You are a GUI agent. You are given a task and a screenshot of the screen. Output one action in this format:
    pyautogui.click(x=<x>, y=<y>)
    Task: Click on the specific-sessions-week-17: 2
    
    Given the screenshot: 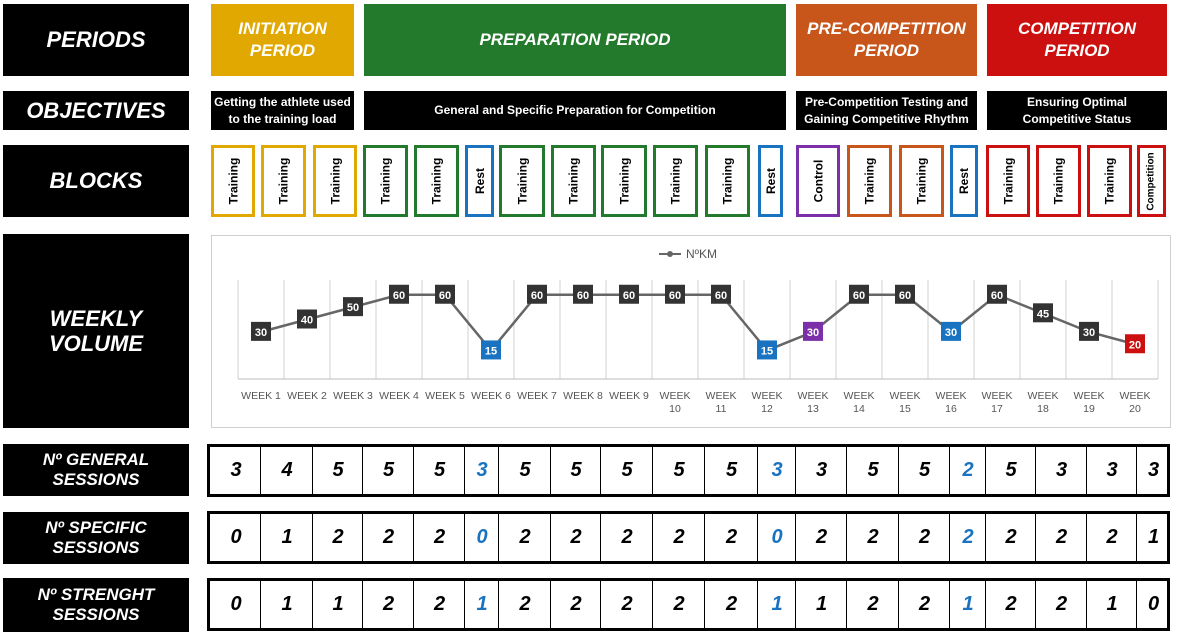 What is the action you would take?
    pyautogui.click(x=1011, y=537)
    